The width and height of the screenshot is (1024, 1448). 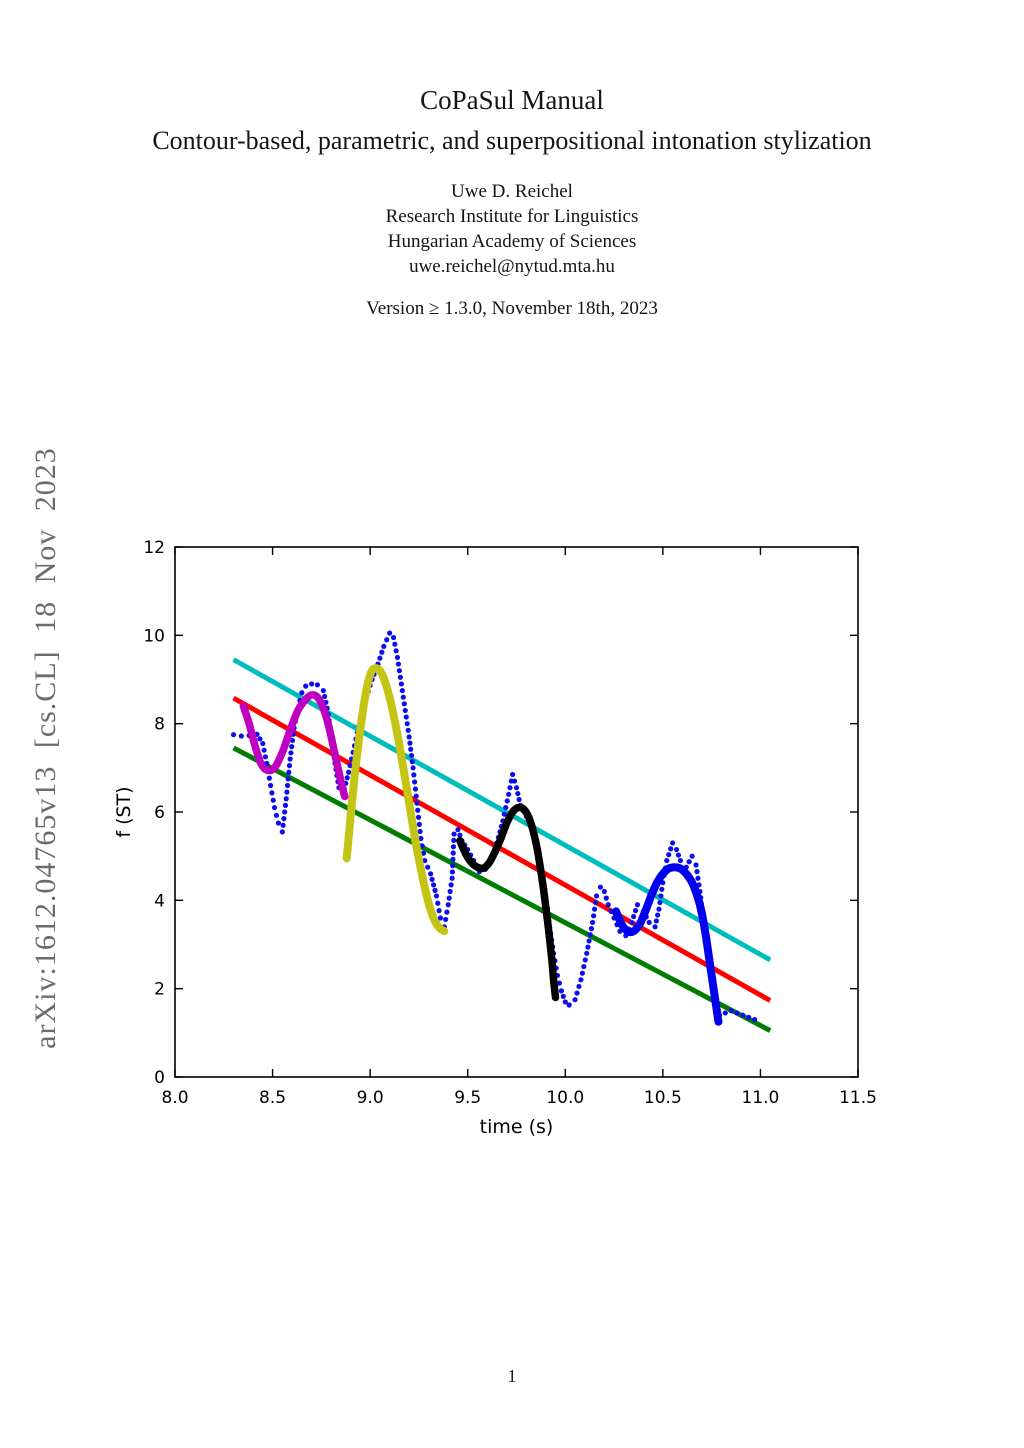 I want to click on author-name: Uwe D. Reichel, so click(x=512, y=191).